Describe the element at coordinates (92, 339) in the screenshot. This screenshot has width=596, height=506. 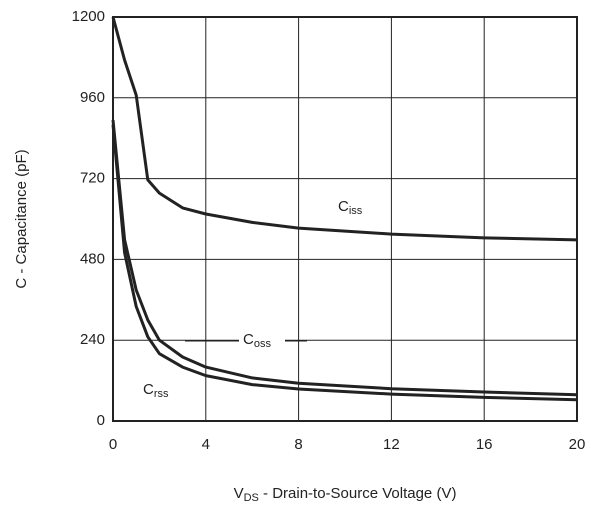
I see `y-tick-label: 240` at that location.